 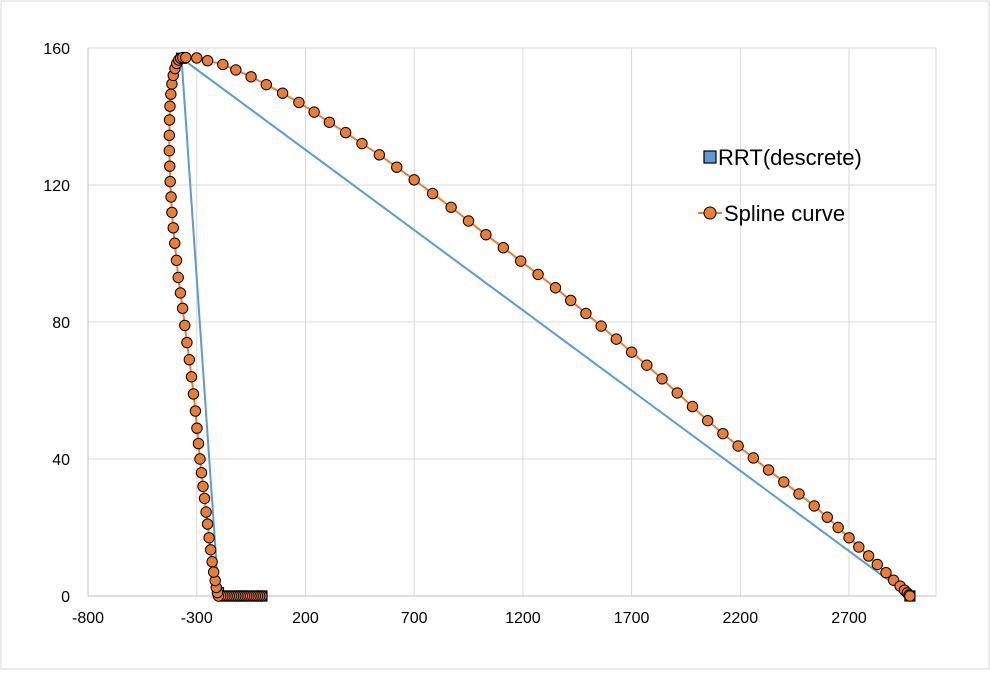 What do you see at coordinates (741, 618) in the screenshot?
I see `x-tick-label: 2200` at bounding box center [741, 618].